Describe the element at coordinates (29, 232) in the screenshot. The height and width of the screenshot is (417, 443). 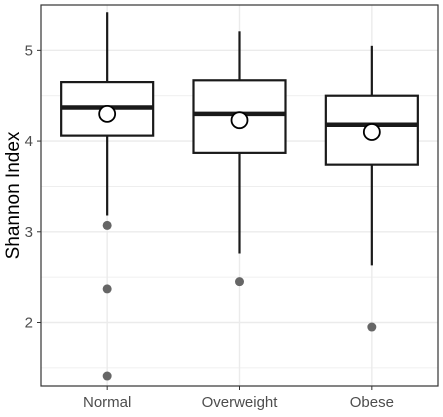
I see `y-tick-label: 3` at that location.